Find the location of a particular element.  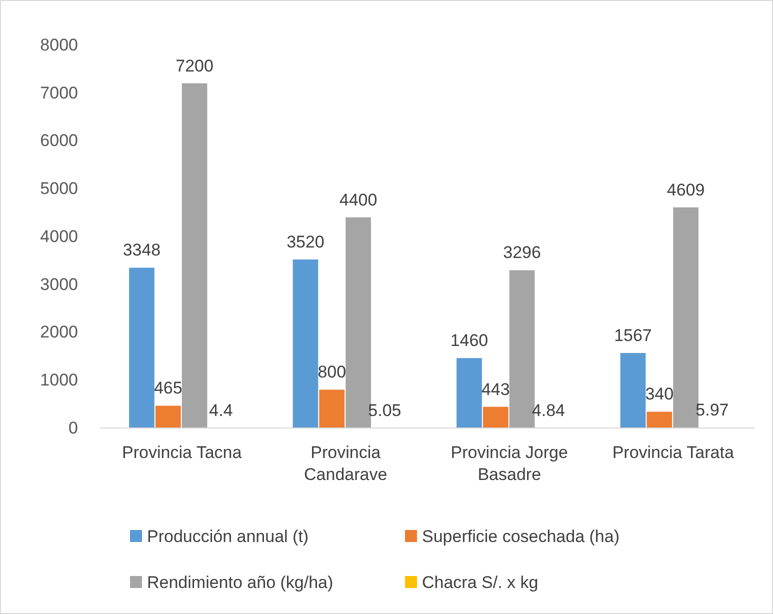

x-tick-label: Provincia Tacna is located at coordinates (182, 452).